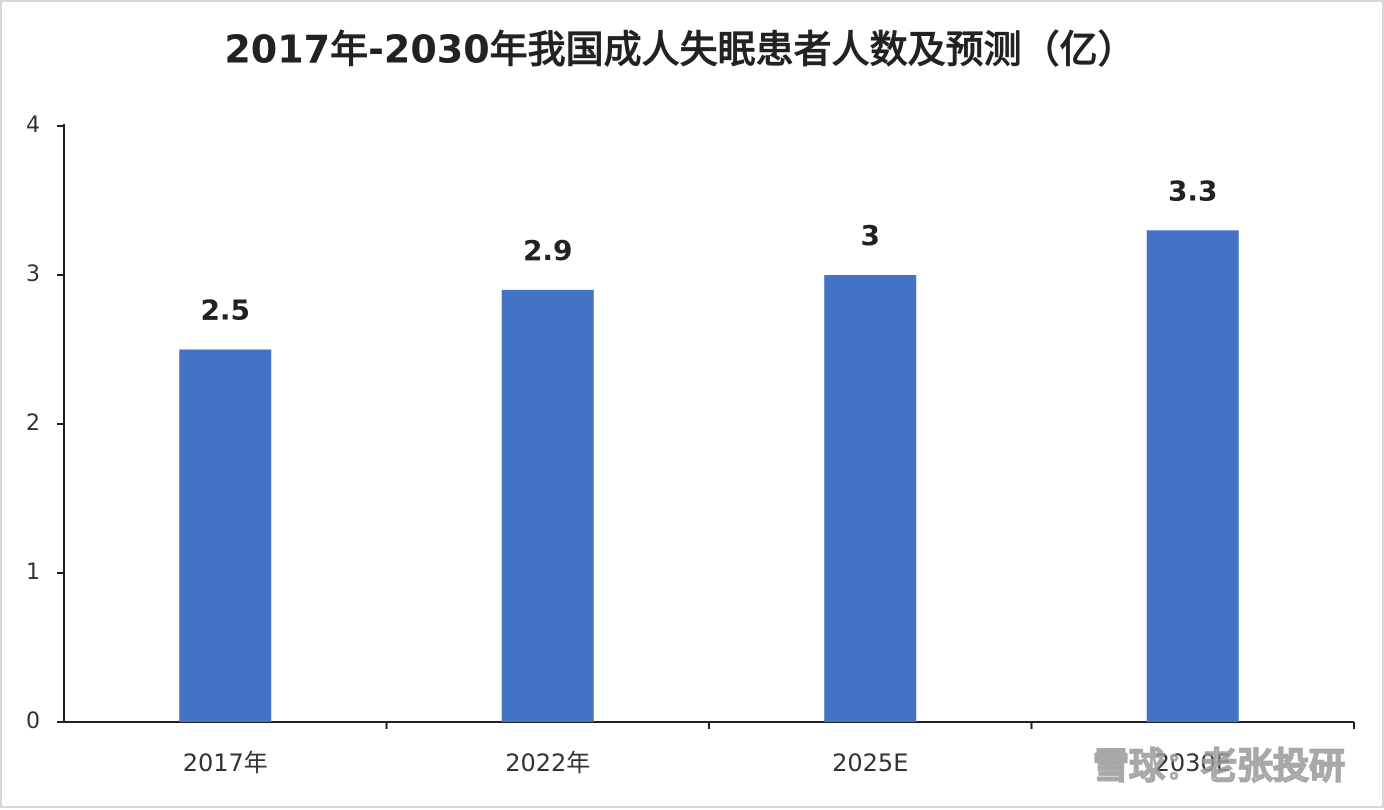 The height and width of the screenshot is (810, 1384). I want to click on x-tick-label: 2030E, so click(1193, 763).